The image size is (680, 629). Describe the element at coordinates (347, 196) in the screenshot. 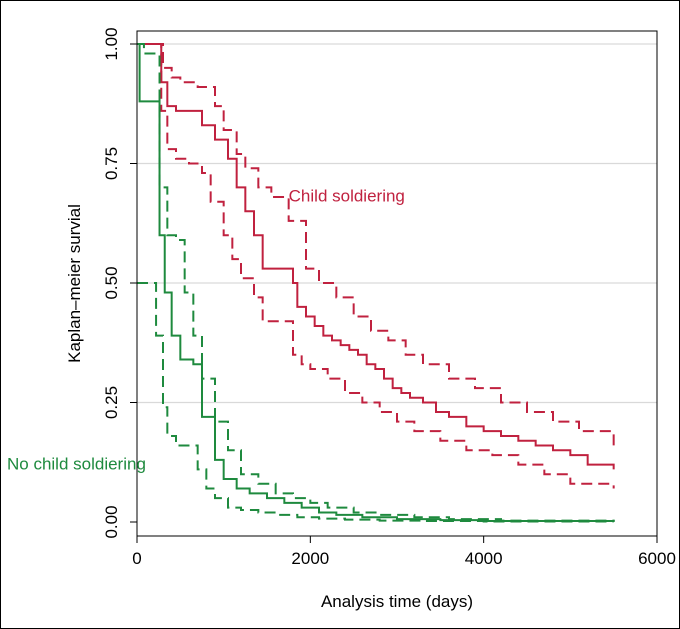

I see `annotation-child-soldiering: Child soldiering` at that location.